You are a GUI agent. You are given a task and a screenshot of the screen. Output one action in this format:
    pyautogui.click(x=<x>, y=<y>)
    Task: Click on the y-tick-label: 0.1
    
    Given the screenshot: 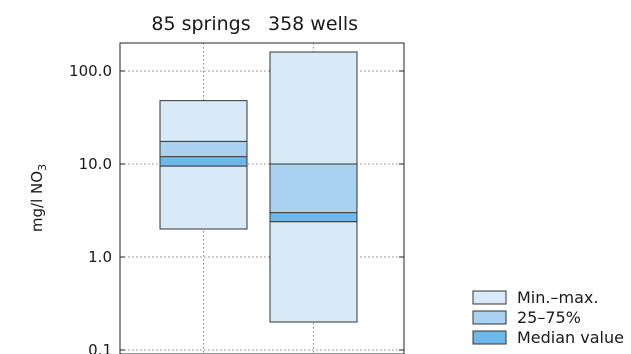 What is the action you would take?
    pyautogui.click(x=100, y=347)
    